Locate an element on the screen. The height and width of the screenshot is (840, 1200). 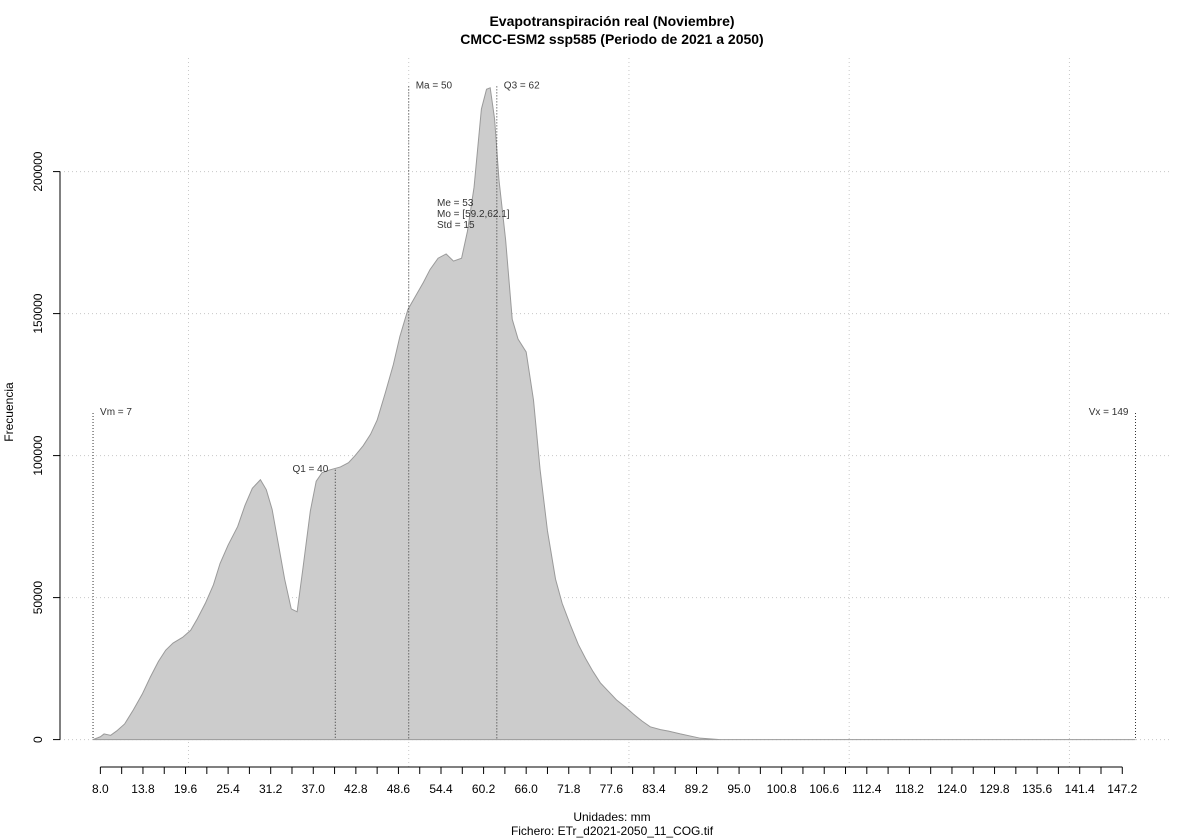
x-tick-label: 112.4 is located at coordinates (866, 789).